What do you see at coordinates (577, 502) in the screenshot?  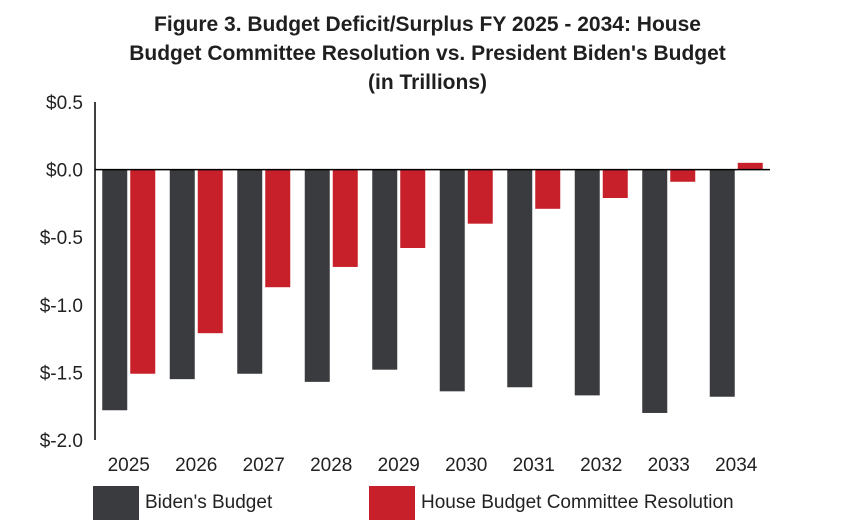 I see `legend-label-house: House Budget Committee Resolution` at bounding box center [577, 502].